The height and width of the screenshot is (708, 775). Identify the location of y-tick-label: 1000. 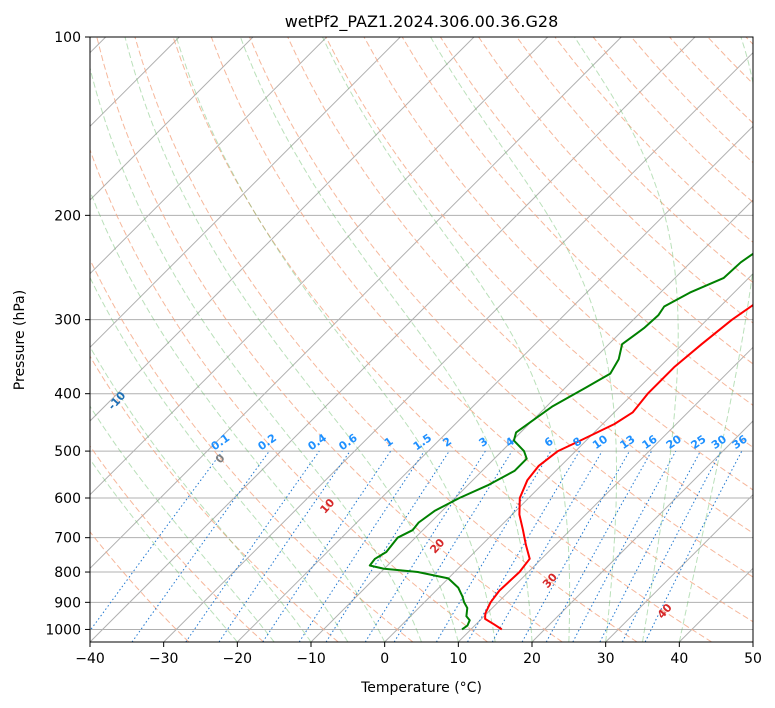
(63, 630).